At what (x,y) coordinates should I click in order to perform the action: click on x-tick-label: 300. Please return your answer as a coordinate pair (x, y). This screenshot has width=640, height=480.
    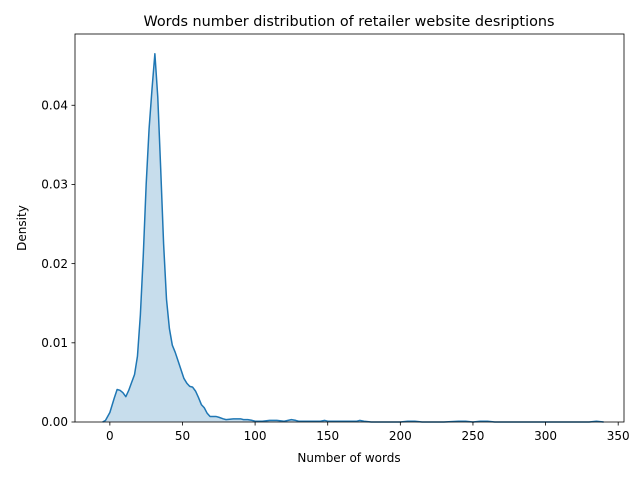
    Looking at the image, I should click on (545, 436).